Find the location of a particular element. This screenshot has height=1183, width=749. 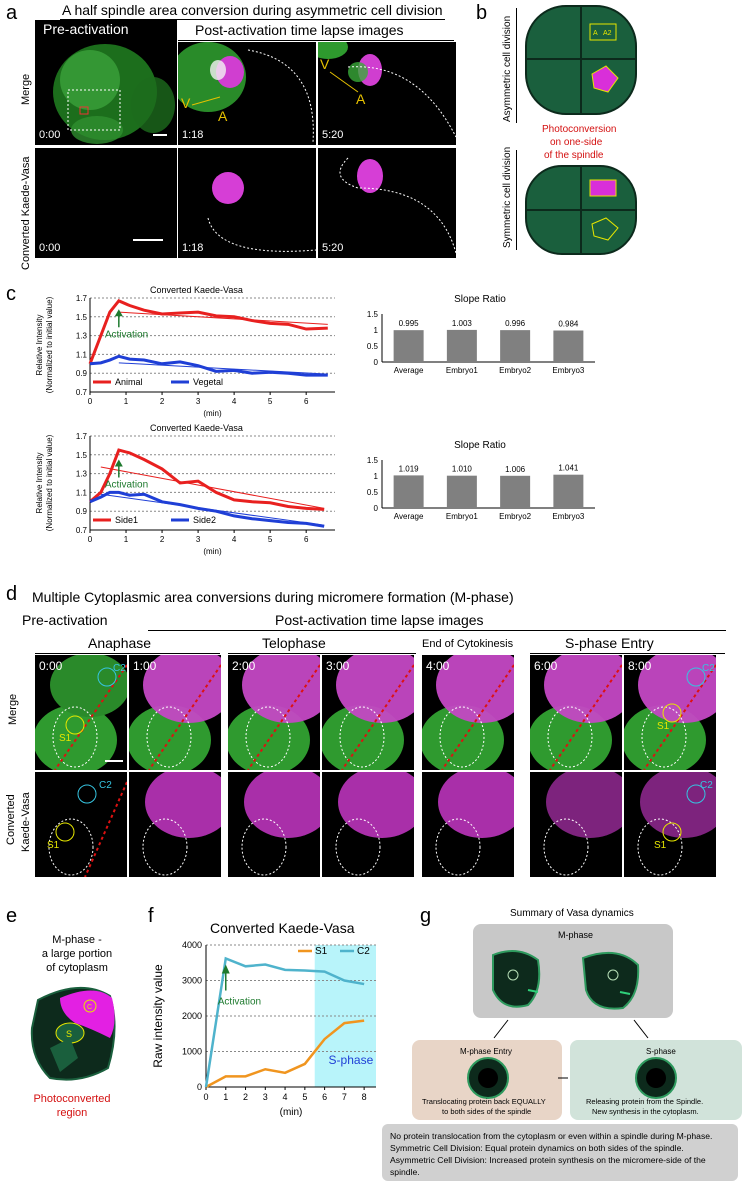

legend-entry: Side2 is located at coordinates (204, 520).